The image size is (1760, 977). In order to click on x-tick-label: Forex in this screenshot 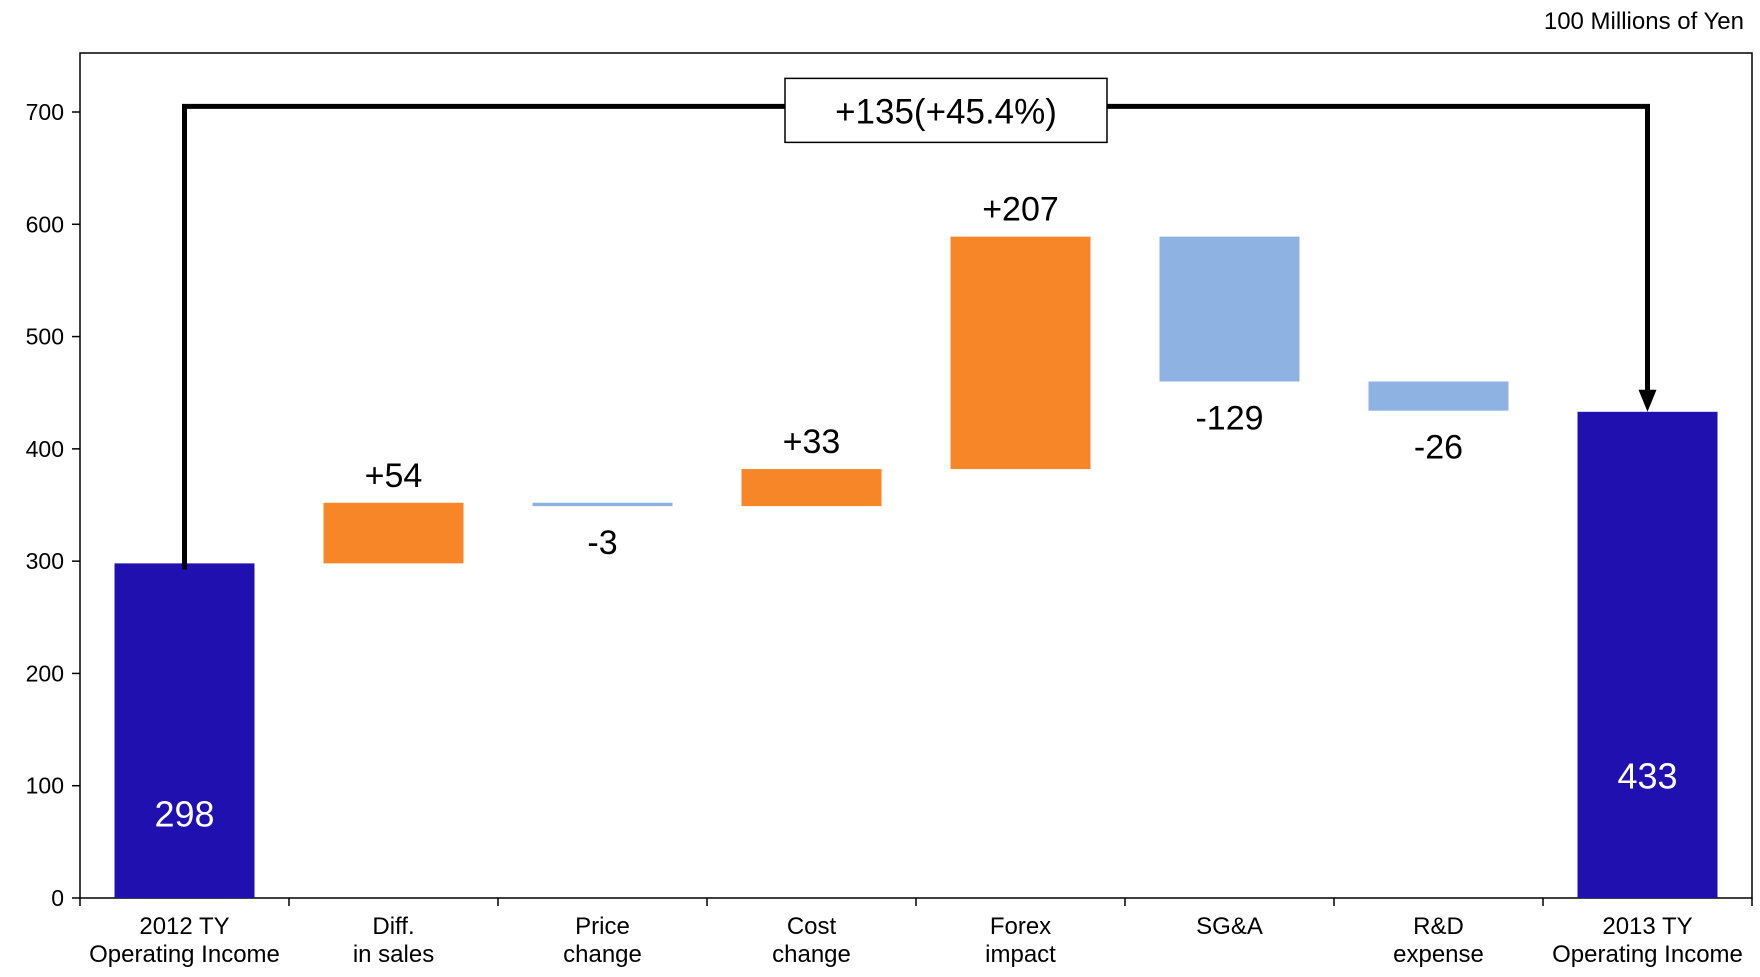, I will do `click(1020, 926)`.